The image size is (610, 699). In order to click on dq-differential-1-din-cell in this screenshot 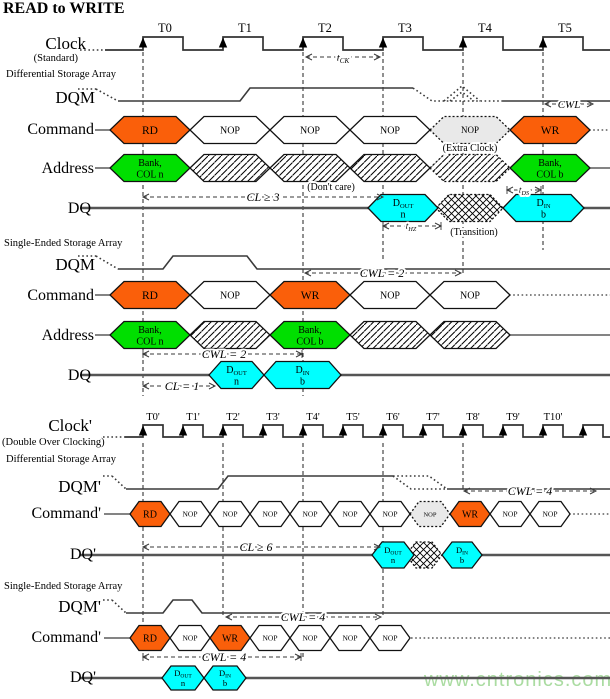, I will do `click(543, 208)`.